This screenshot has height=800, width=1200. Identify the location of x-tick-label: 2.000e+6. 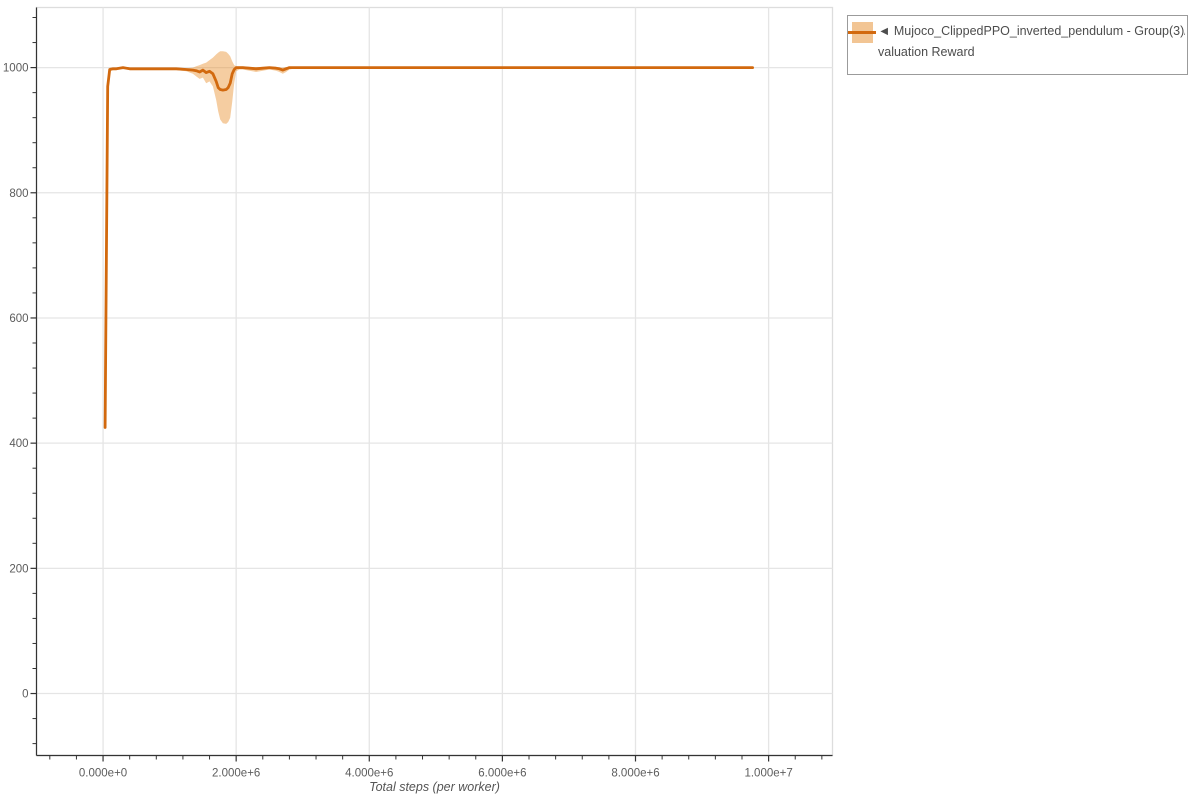
(236, 774).